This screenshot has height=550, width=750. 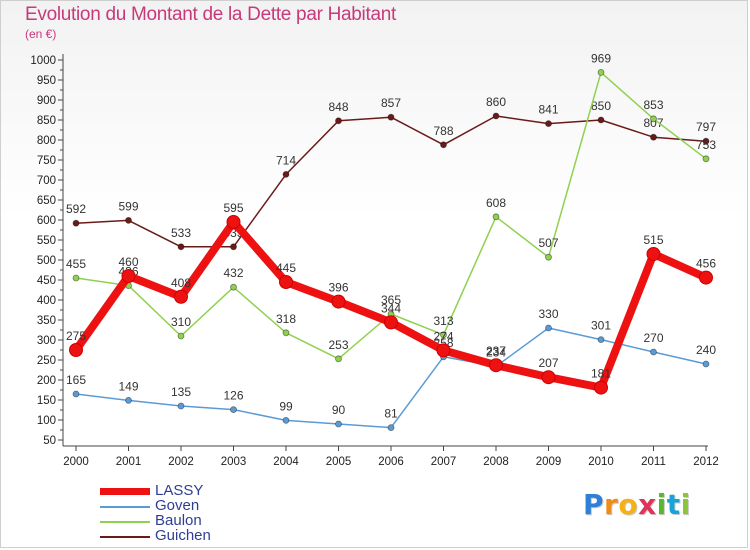 I want to click on data-label-lassy: 445, so click(x=286, y=268).